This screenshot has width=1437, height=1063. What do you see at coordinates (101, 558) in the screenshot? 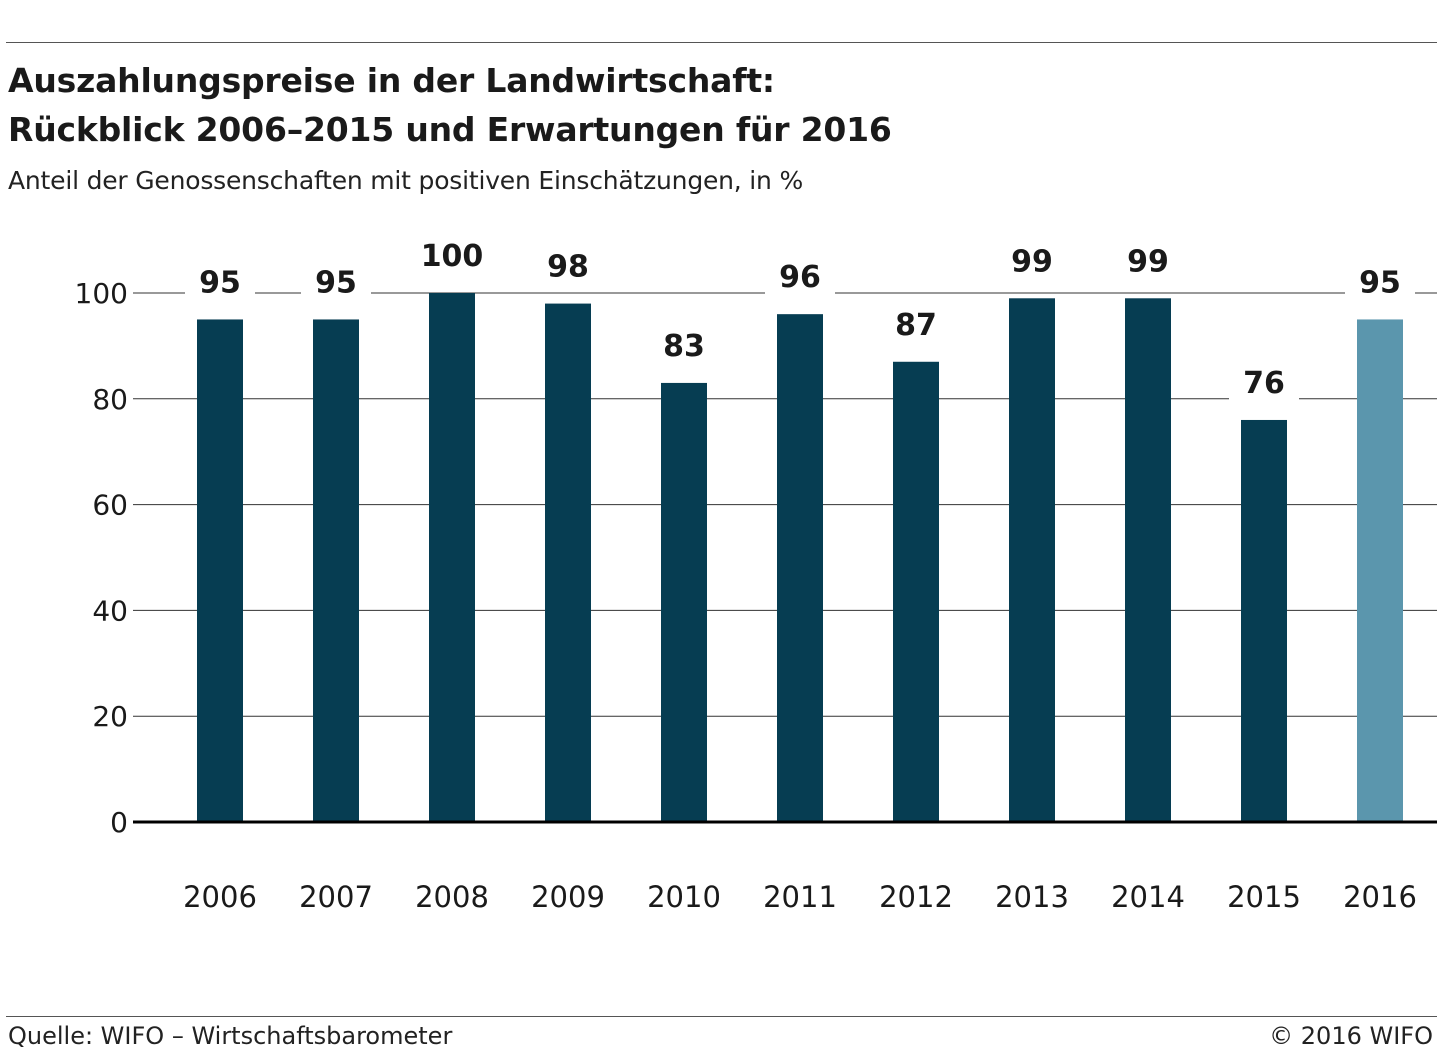
I see `y-axis-tick-labels: 0 20 40 60 80 100` at bounding box center [101, 558].